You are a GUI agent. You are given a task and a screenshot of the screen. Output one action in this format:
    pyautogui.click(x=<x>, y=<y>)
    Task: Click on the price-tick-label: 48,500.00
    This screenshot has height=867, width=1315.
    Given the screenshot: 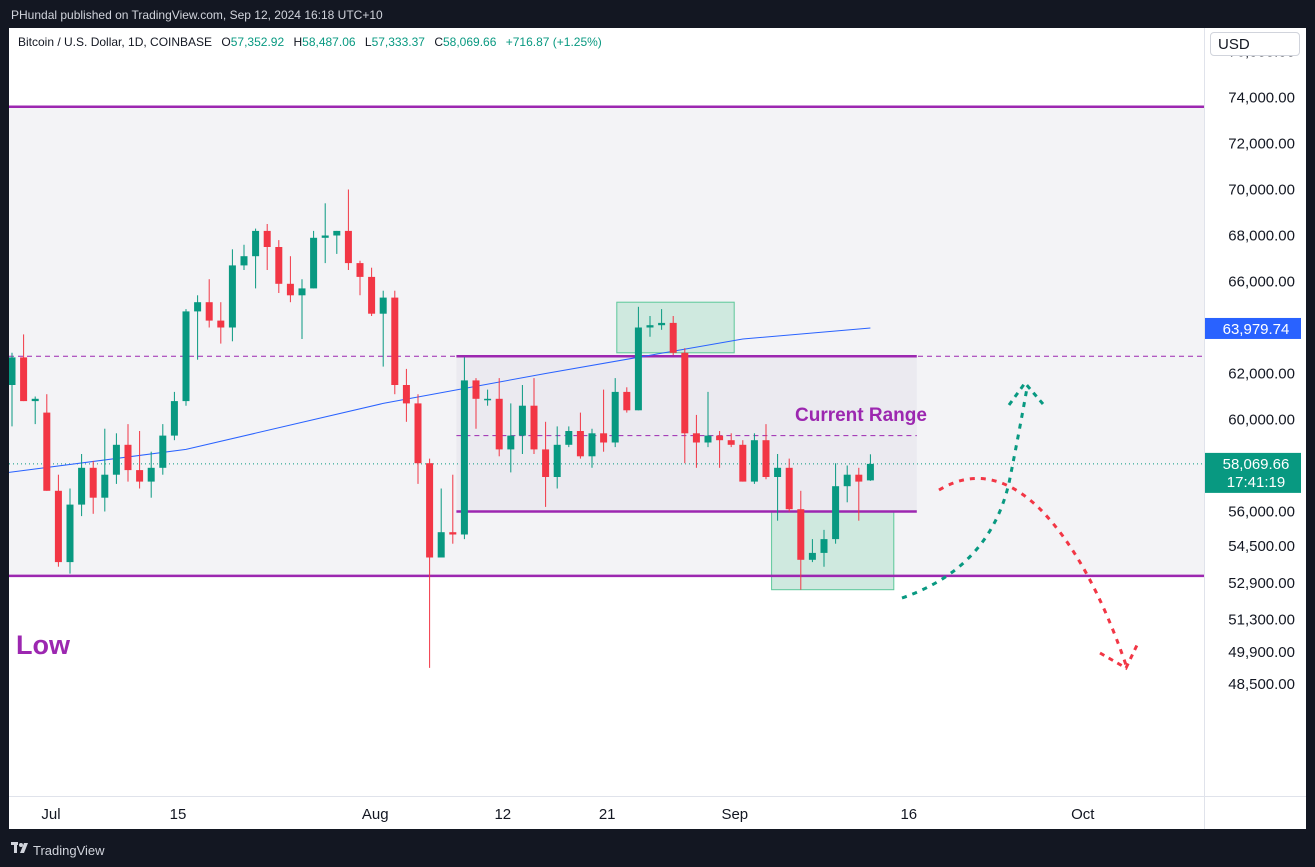 What is the action you would take?
    pyautogui.click(x=1261, y=684)
    